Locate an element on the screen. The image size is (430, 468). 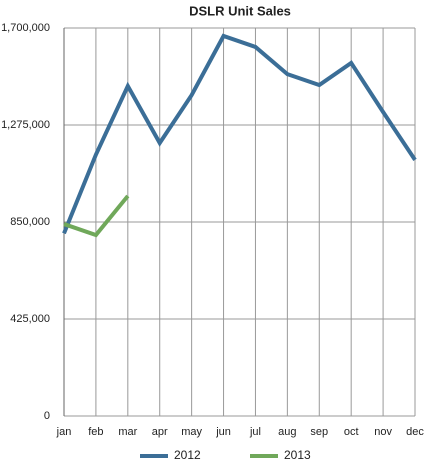
x-tick-label: dec is located at coordinates (415, 432).